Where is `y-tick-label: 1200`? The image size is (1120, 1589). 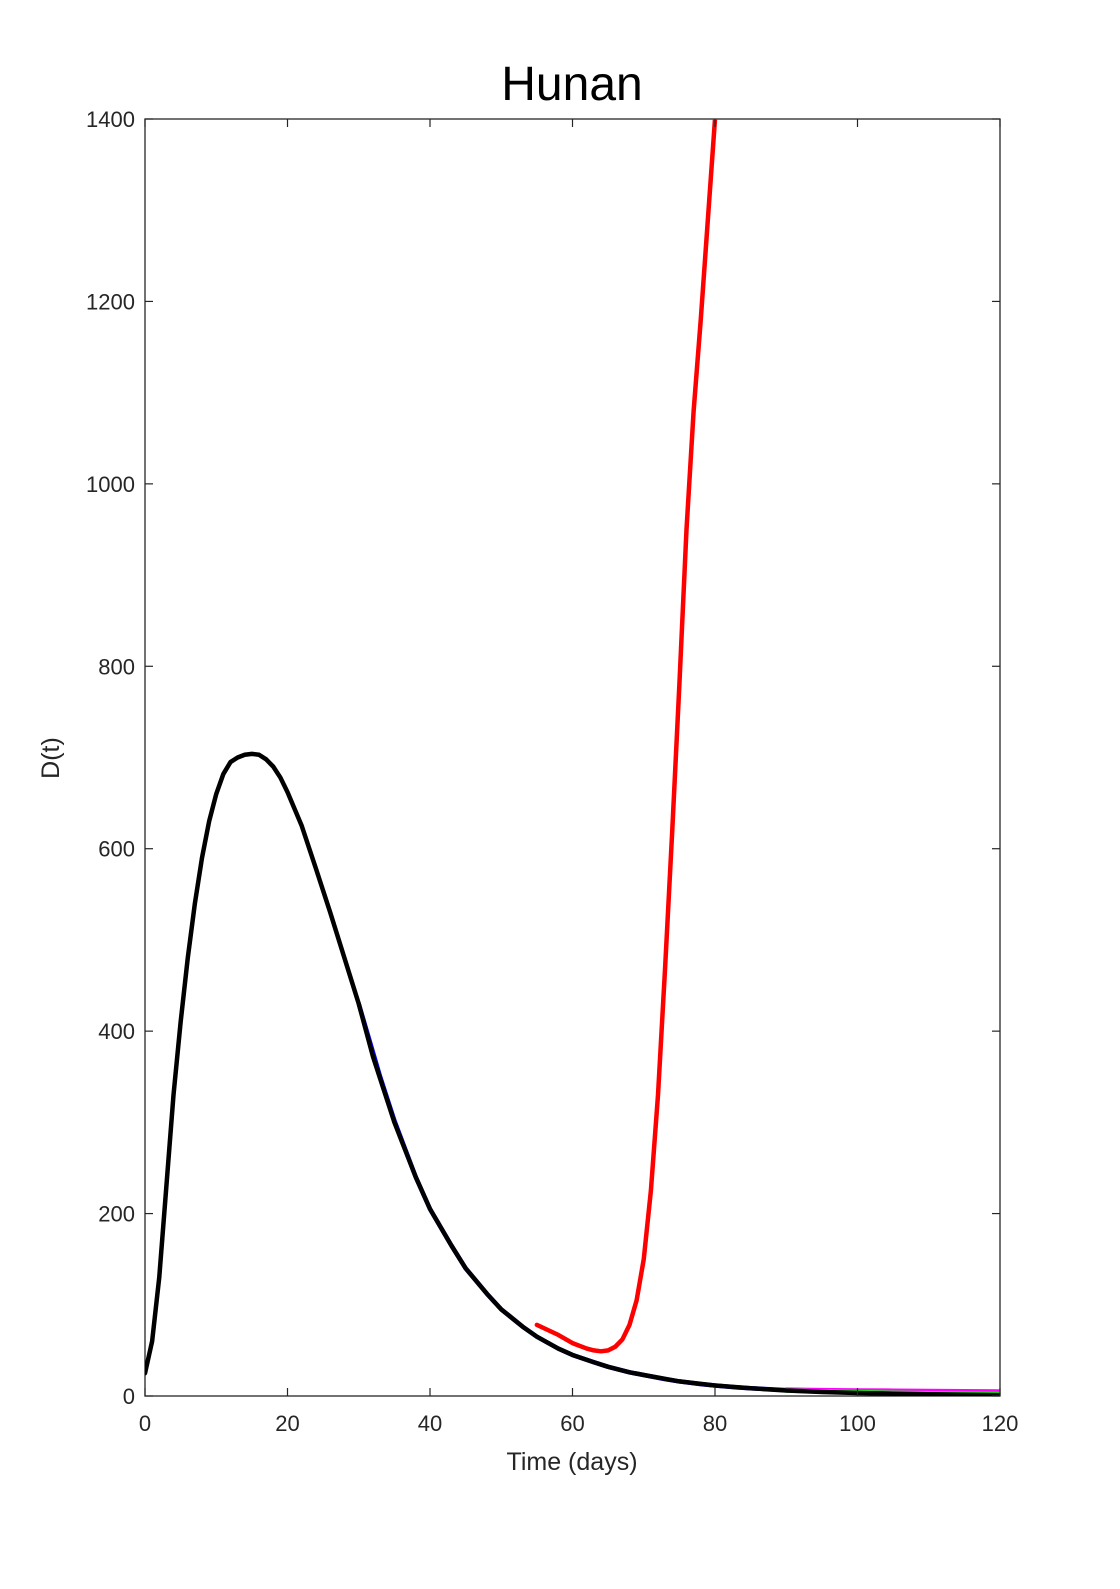 y-tick-label: 1200 is located at coordinates (110, 301).